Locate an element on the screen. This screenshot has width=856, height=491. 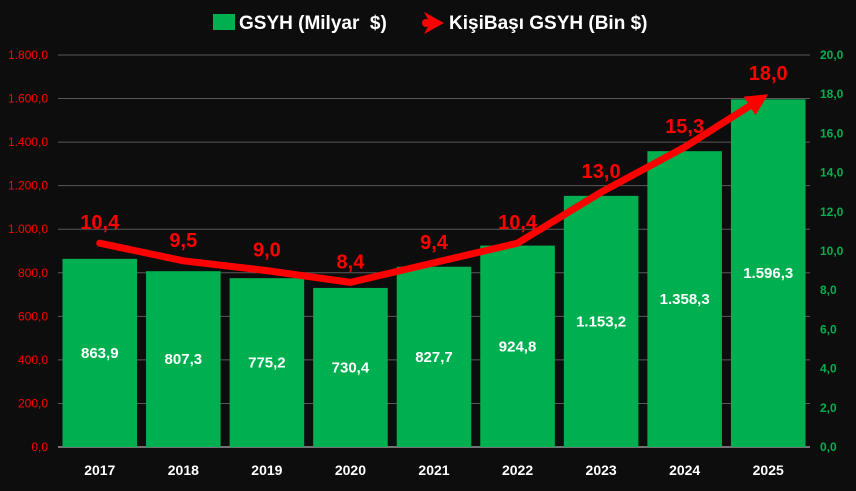
left-axis-tick: 400,0 is located at coordinates (33, 360).